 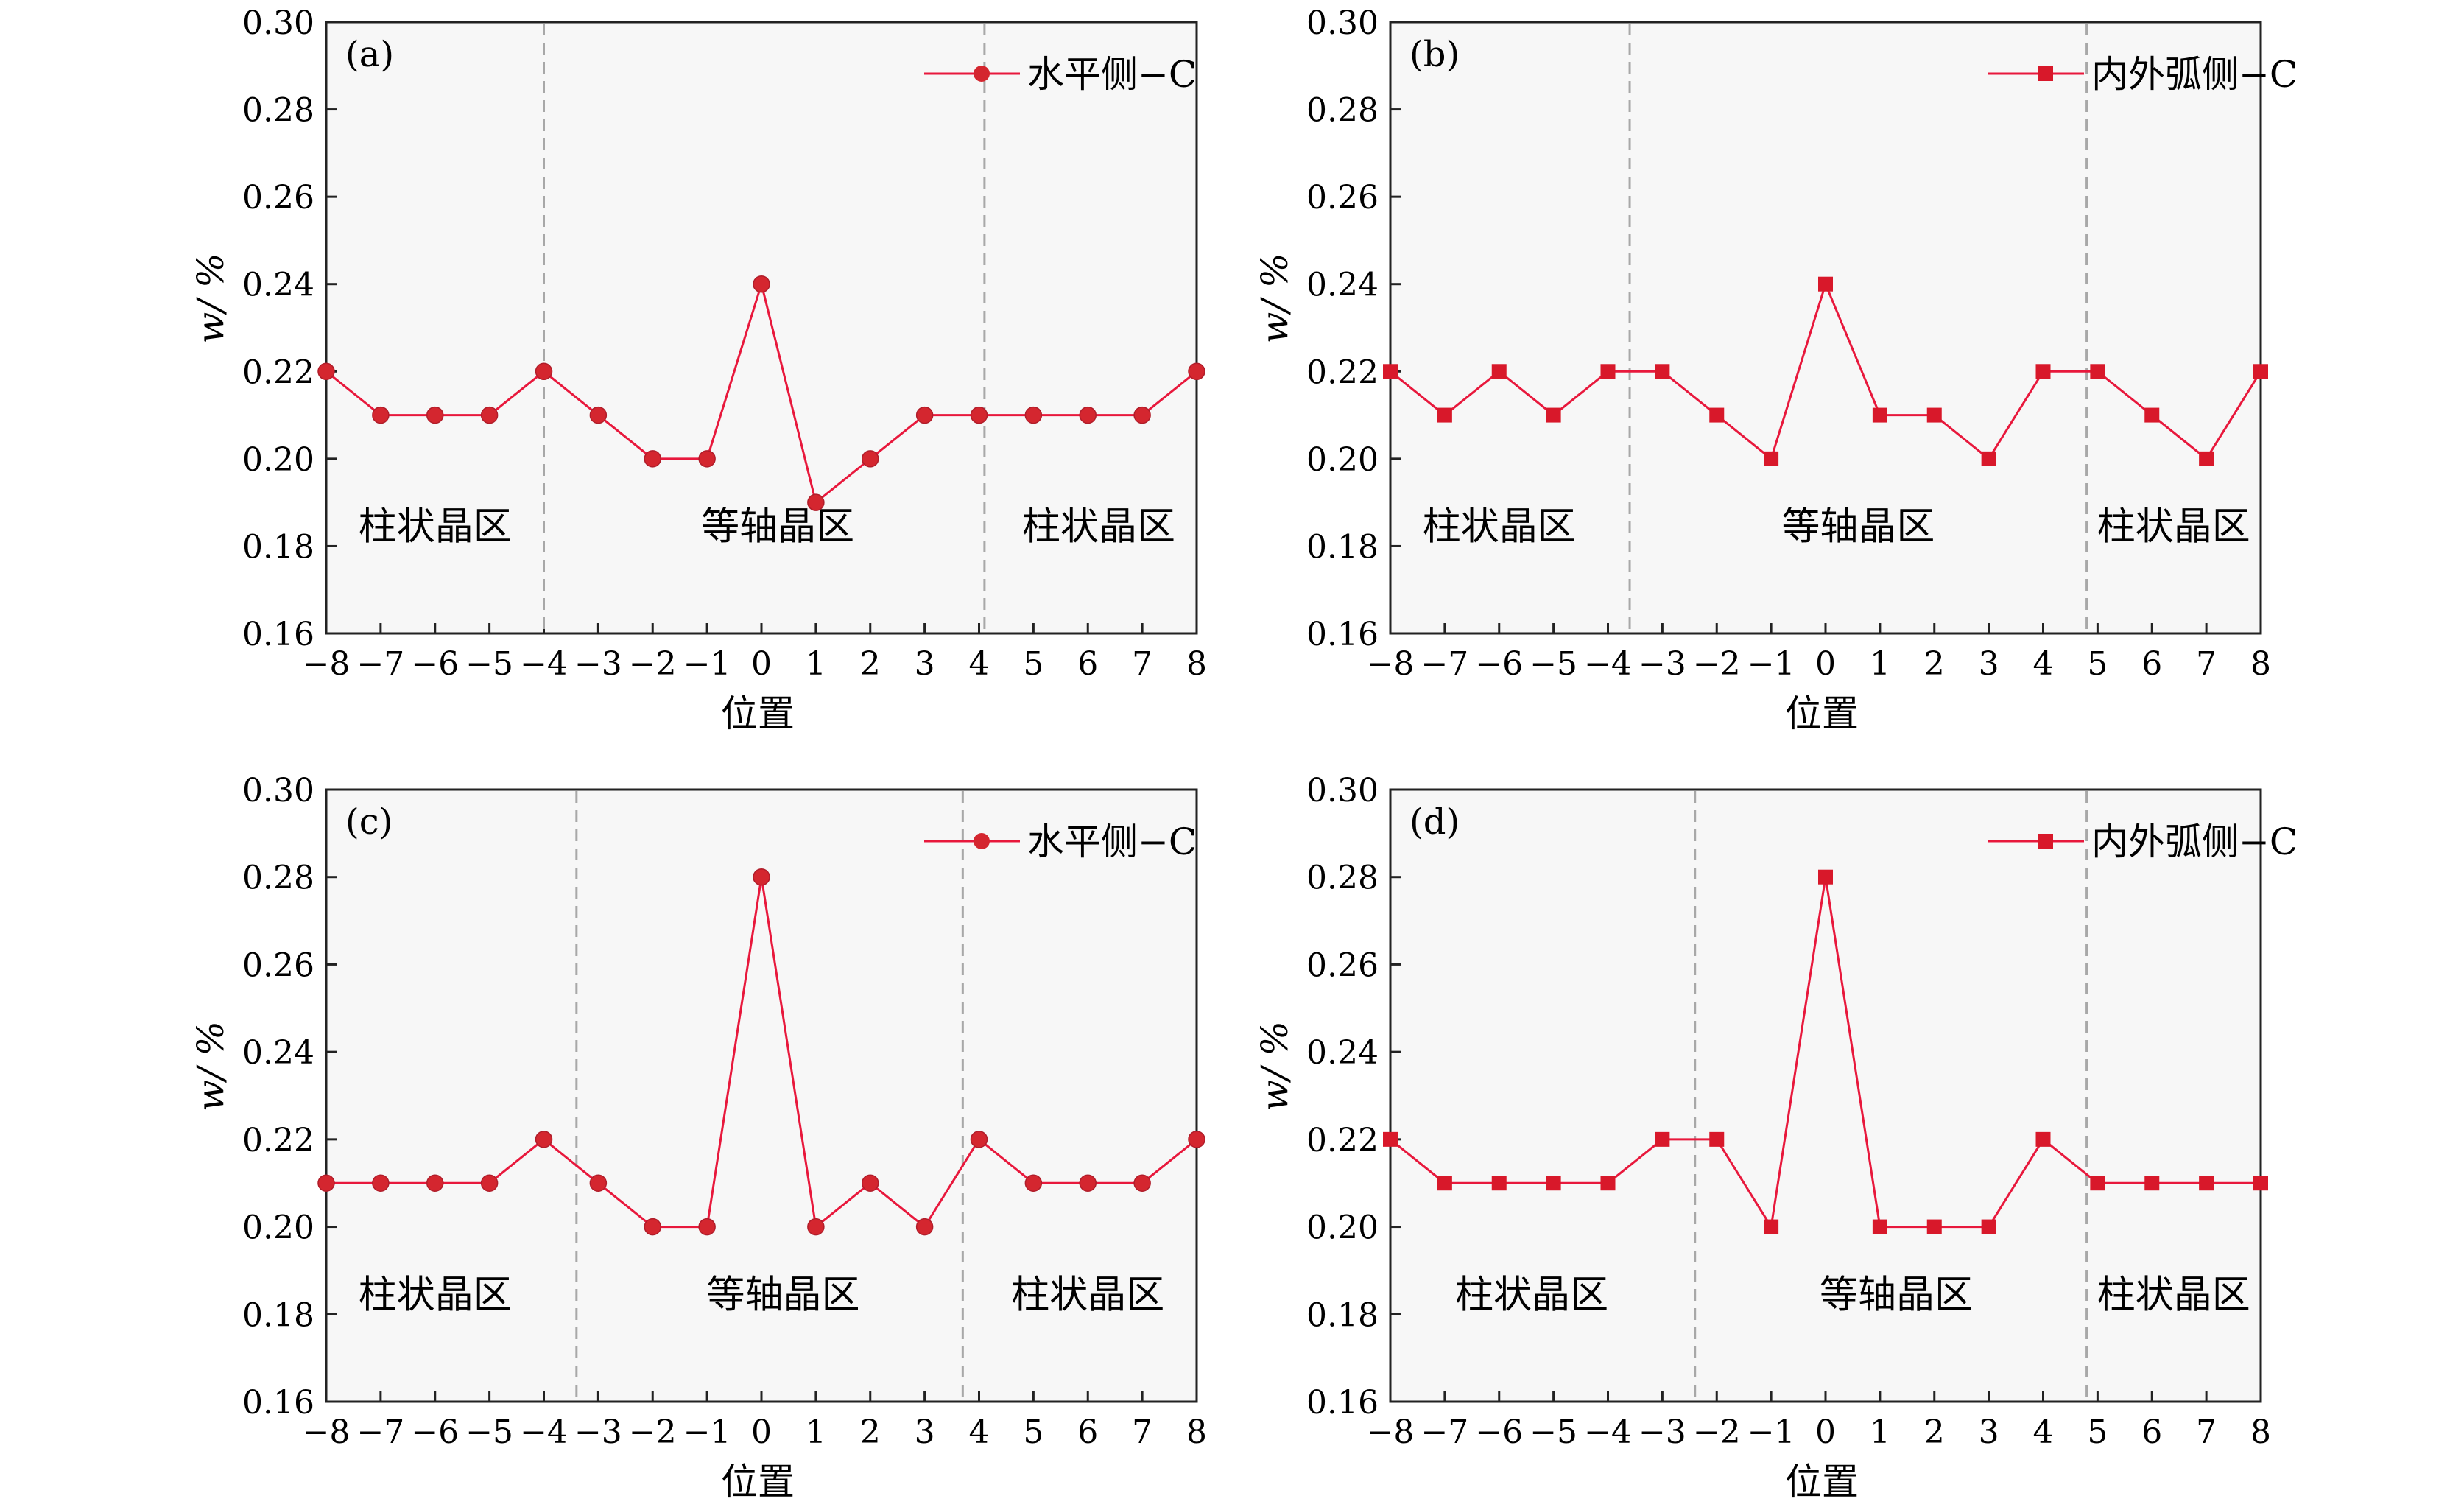 I want to click on y-axis-title: w/ %, so click(x=1274, y=298).